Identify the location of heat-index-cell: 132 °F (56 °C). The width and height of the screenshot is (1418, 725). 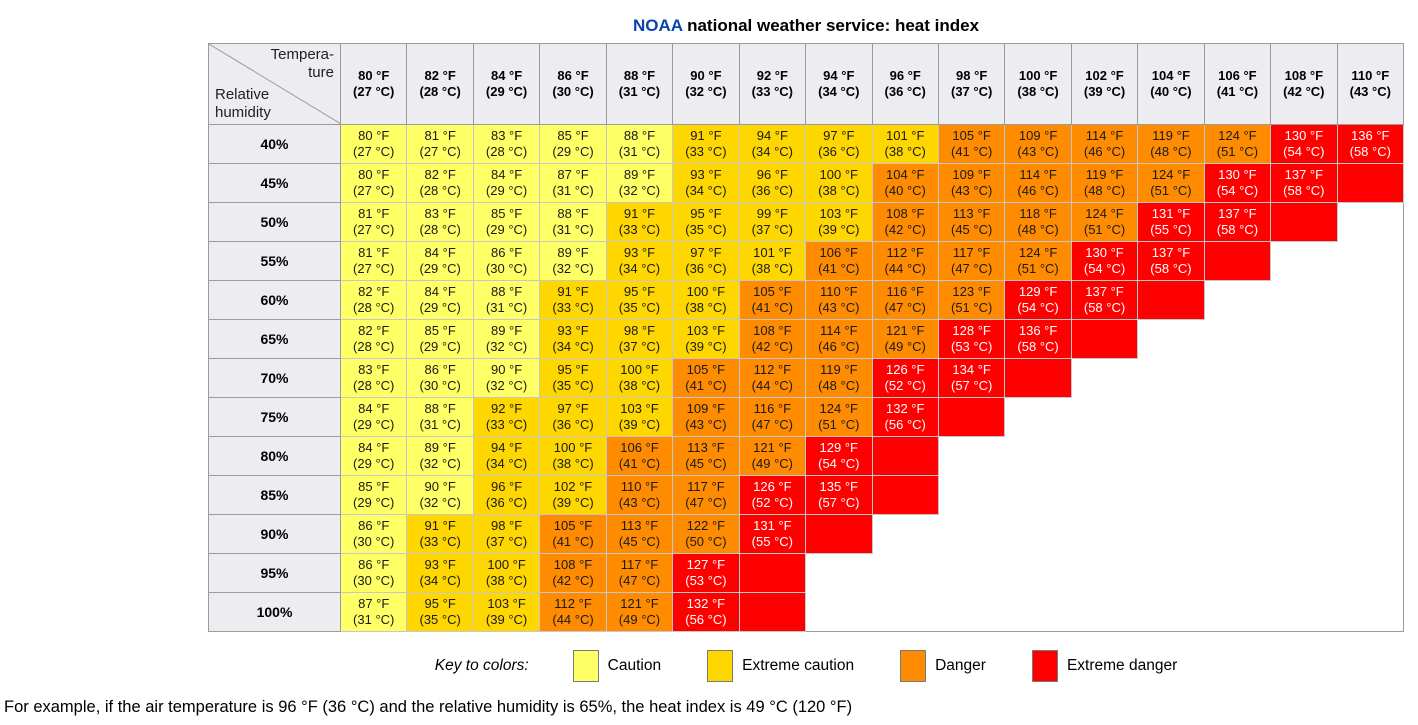
(706, 612).